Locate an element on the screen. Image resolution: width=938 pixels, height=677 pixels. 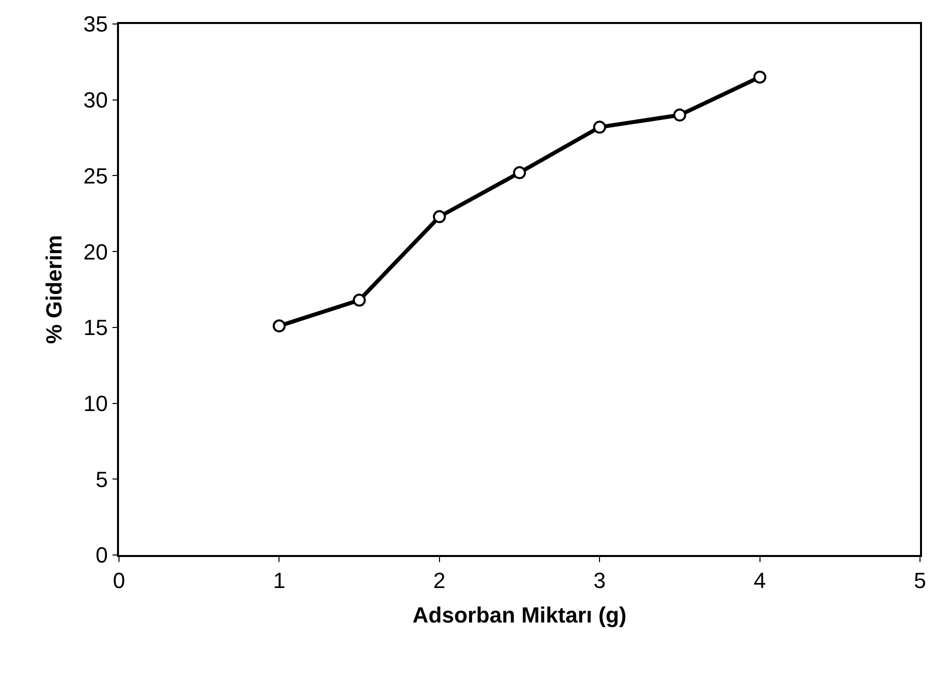
y-tick-label: 10 is located at coordinates (95, 403).